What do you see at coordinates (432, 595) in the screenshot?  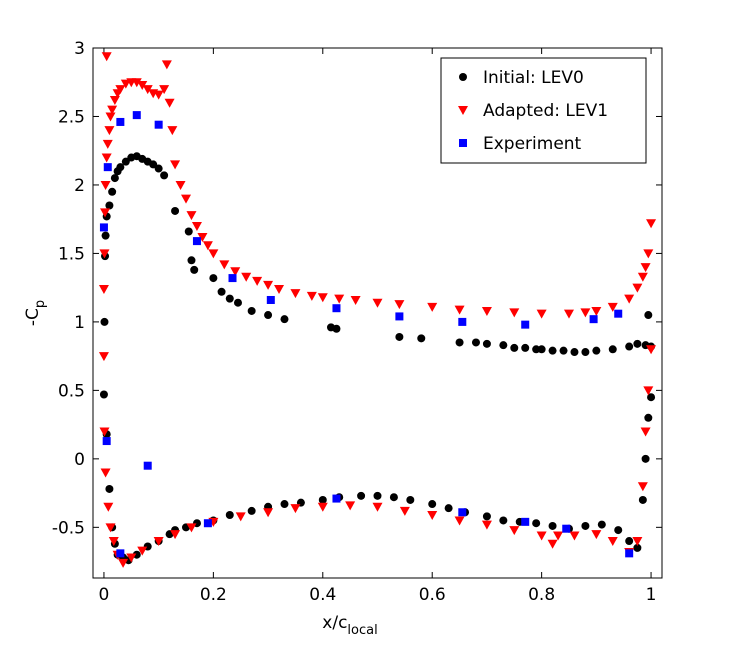 I see `x-tick-label: 0.6` at bounding box center [432, 595].